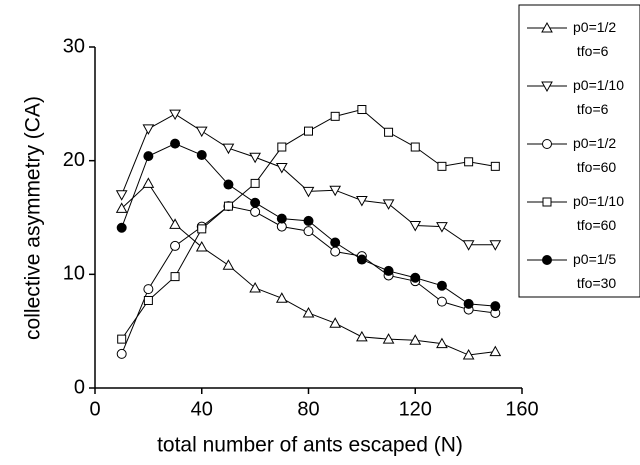  Describe the element at coordinates (594, 39) in the screenshot. I see `legend-label: p0=1/2 tfo=6` at that location.